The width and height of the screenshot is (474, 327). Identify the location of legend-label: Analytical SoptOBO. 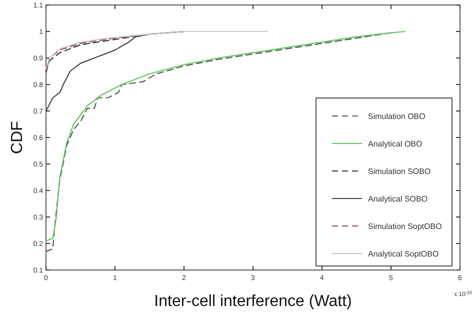
(403, 254).